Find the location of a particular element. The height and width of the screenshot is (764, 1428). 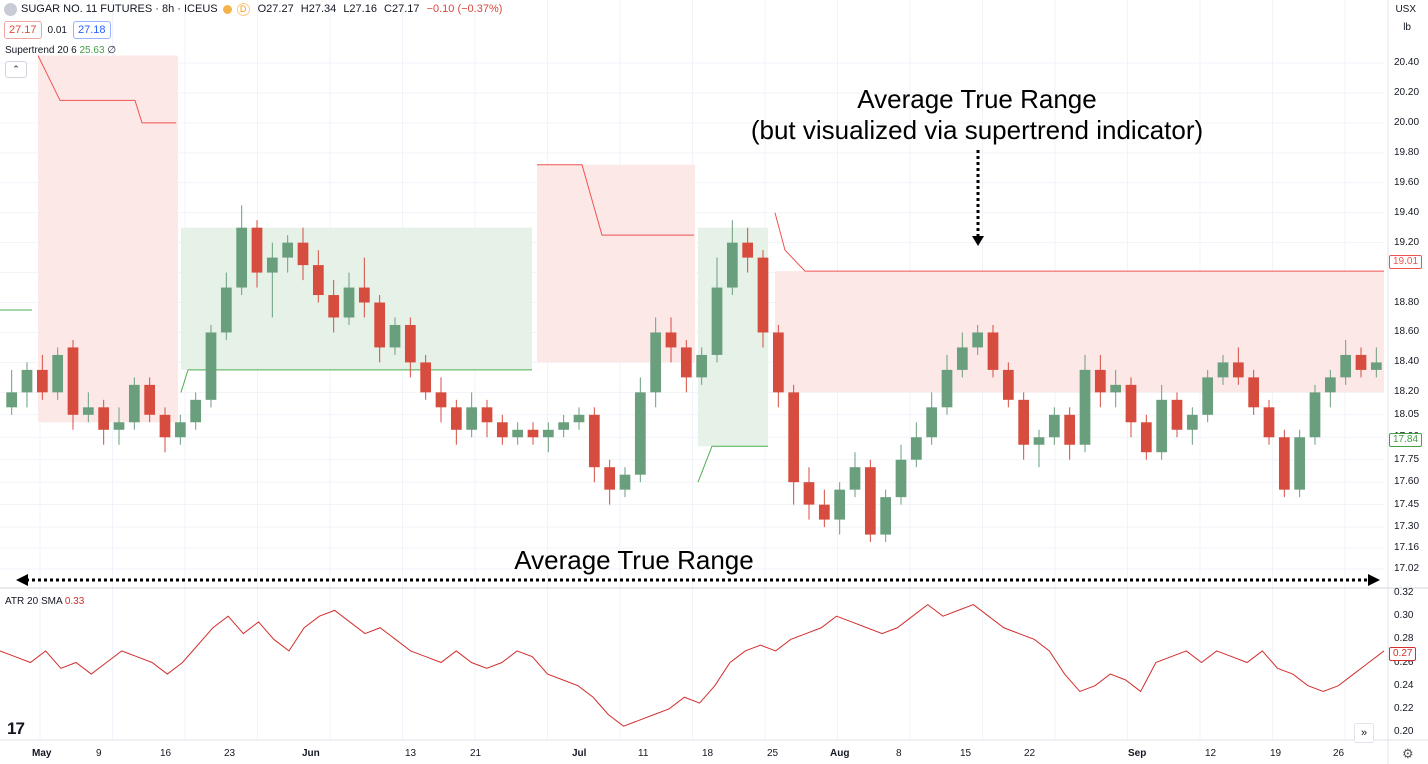

sell-price-button: 27.17 is located at coordinates (23, 30).